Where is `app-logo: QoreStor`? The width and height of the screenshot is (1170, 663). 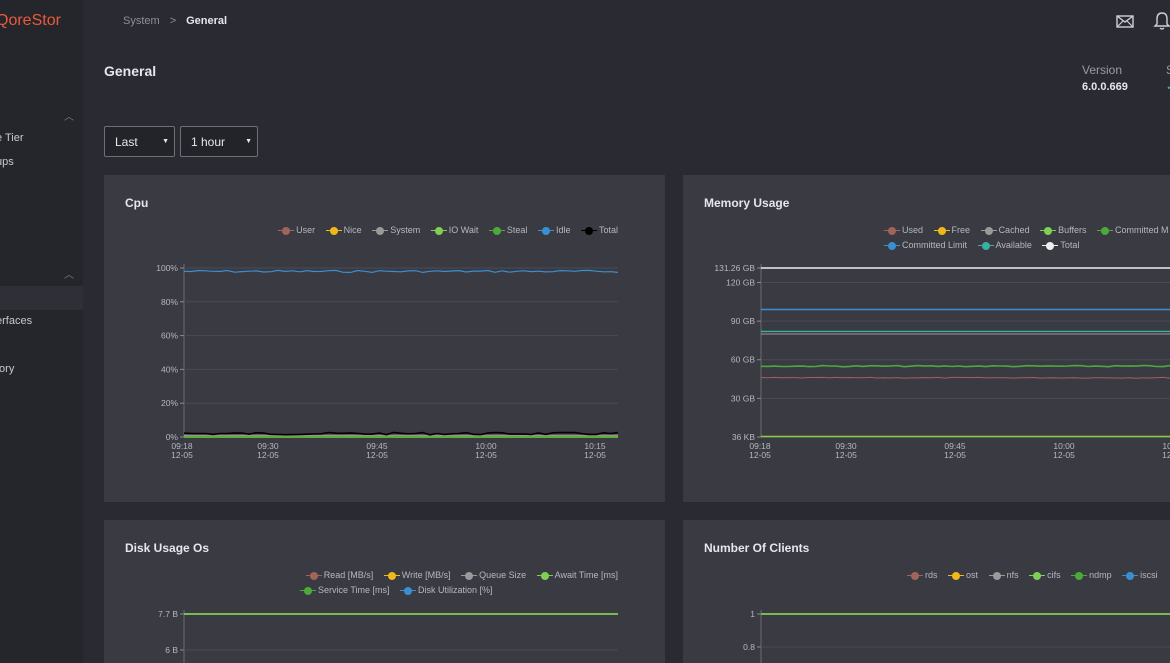
app-logo: QoreStor is located at coordinates (30, 20).